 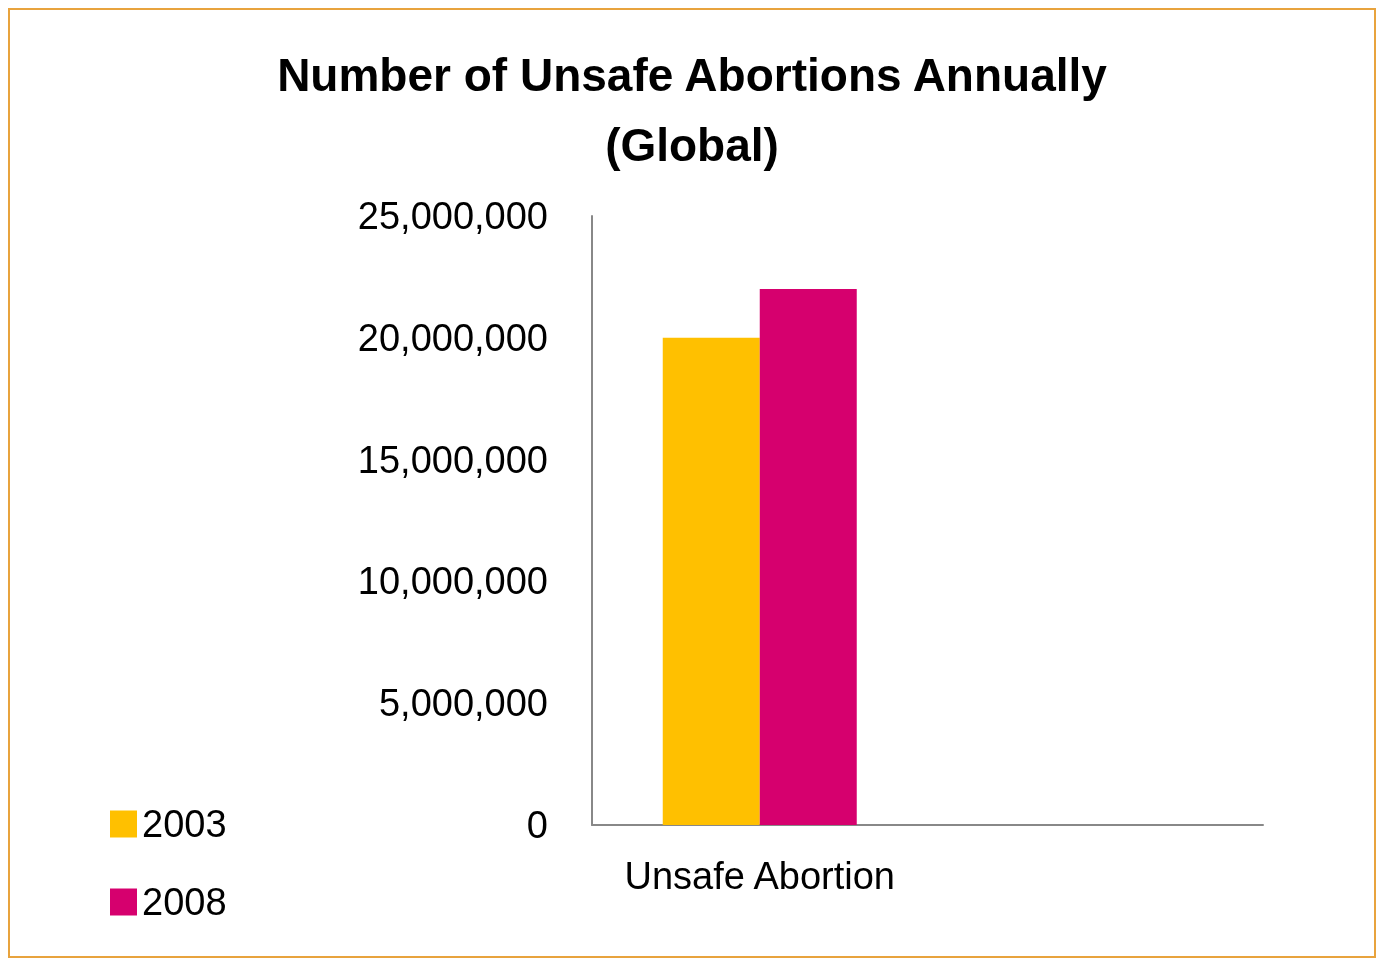 I want to click on y-tick-label: 20,000,000, so click(x=452, y=337).